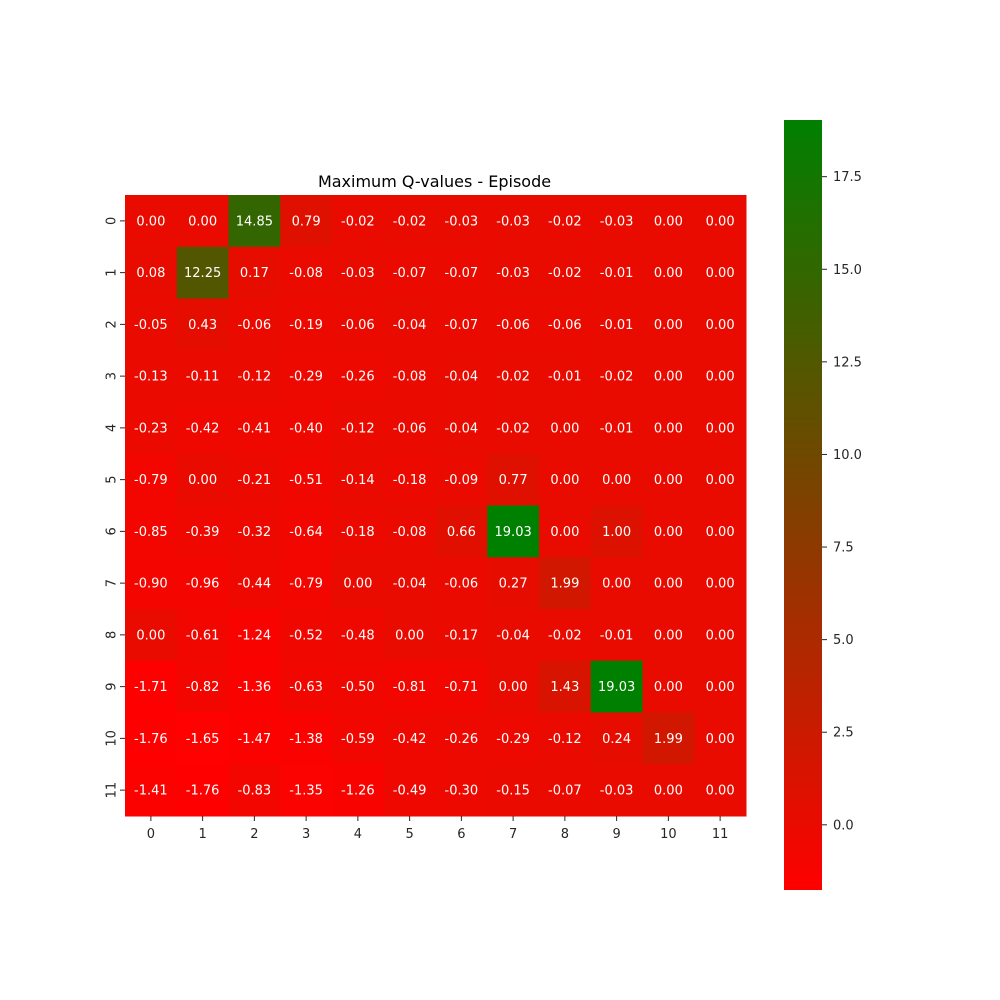 The width and height of the screenshot is (1000, 1000). Describe the element at coordinates (513, 584) in the screenshot. I see `cell-value-label: 0.27` at that location.